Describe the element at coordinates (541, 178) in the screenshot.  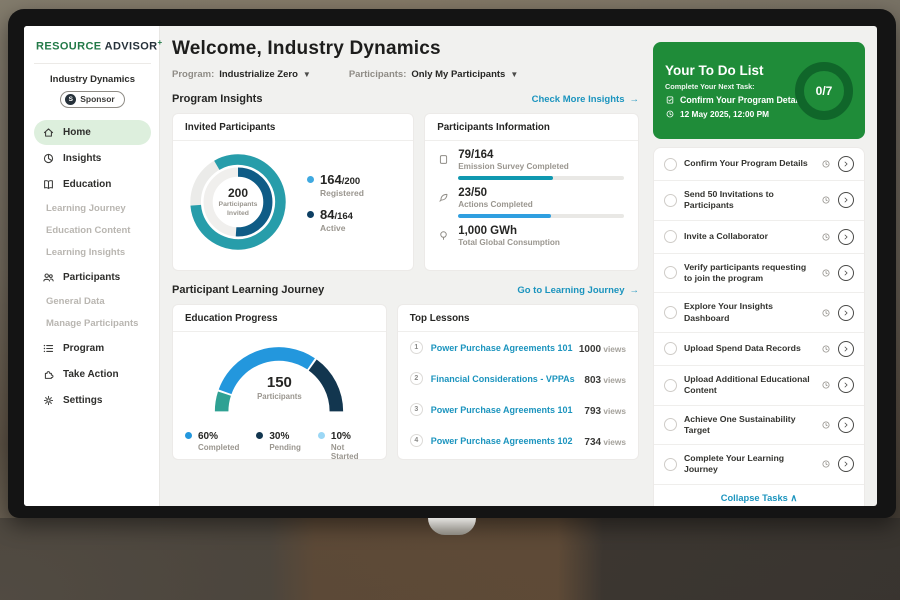
I see `emission-progress-bar` at that location.